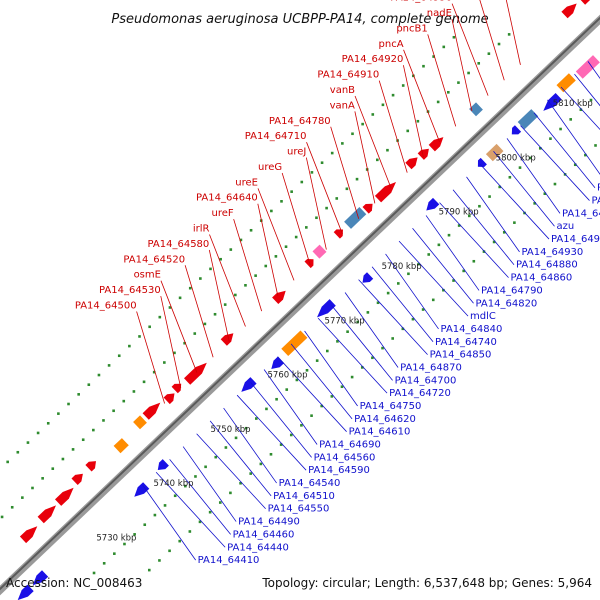  I want to click on reverse-gene-label: PA14_64460, so click(264, 534).